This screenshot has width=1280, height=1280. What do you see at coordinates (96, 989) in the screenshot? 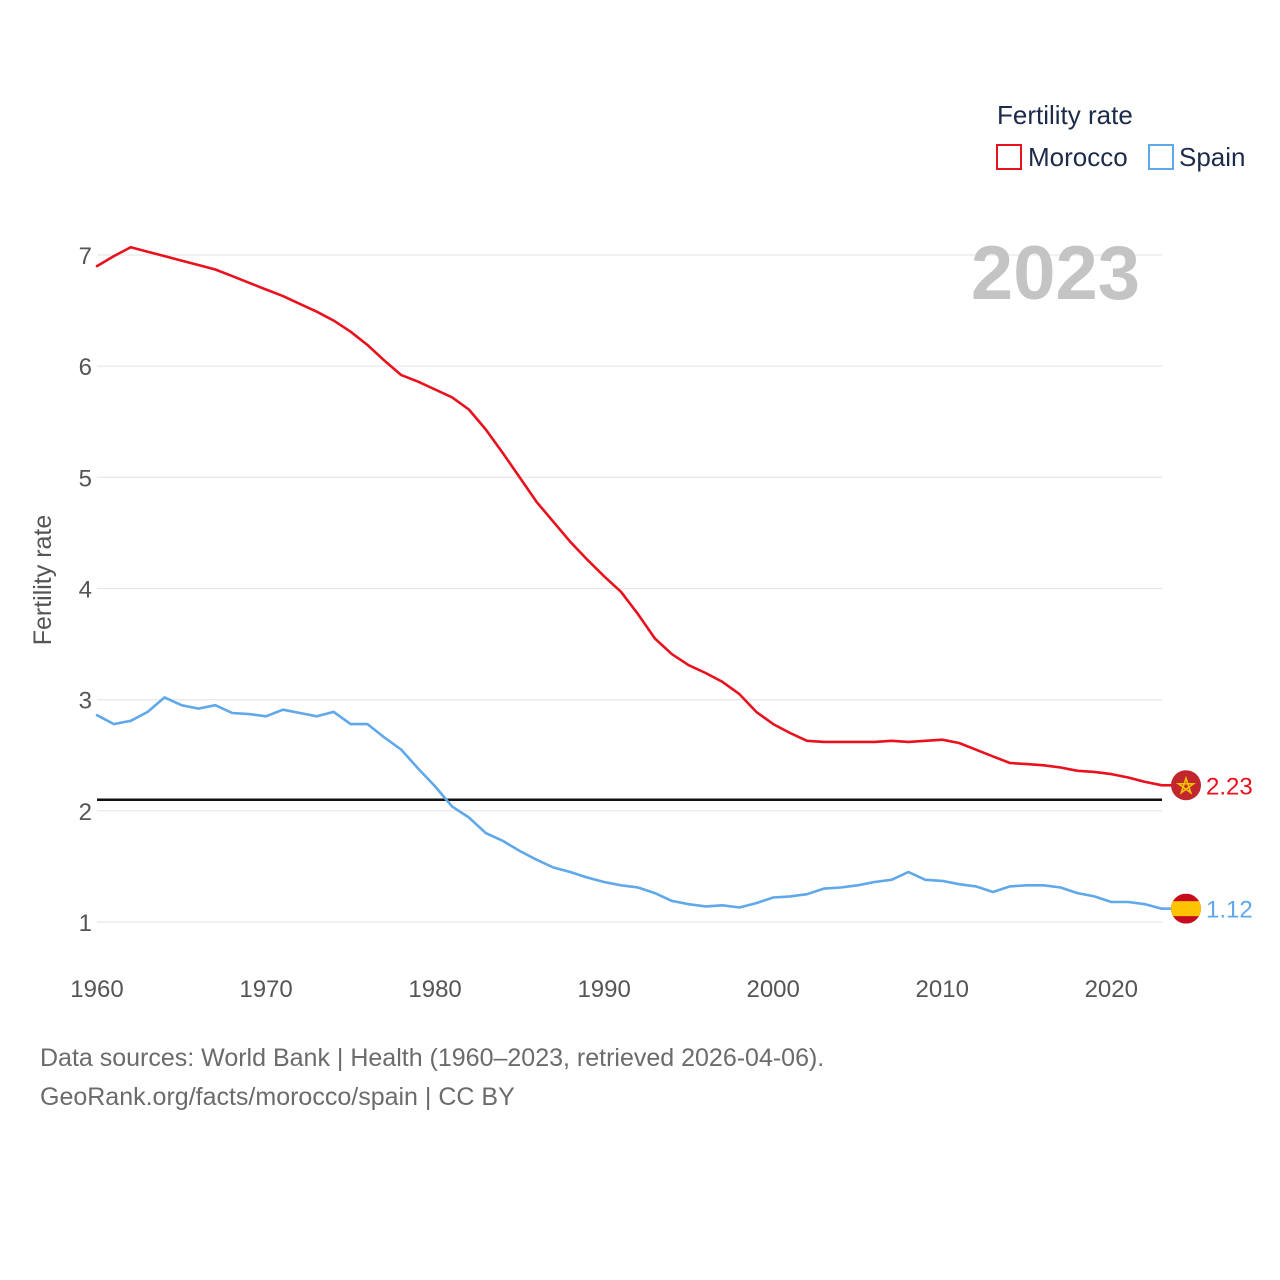
I see `x-tick-label: 1960` at bounding box center [96, 989].